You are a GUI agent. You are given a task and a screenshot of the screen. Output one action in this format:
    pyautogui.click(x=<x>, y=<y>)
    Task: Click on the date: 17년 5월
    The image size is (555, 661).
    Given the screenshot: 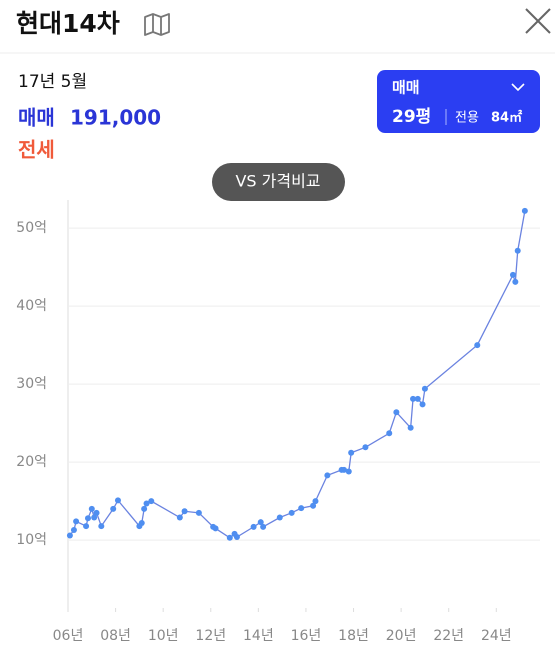 What is the action you would take?
    pyautogui.click(x=52, y=82)
    